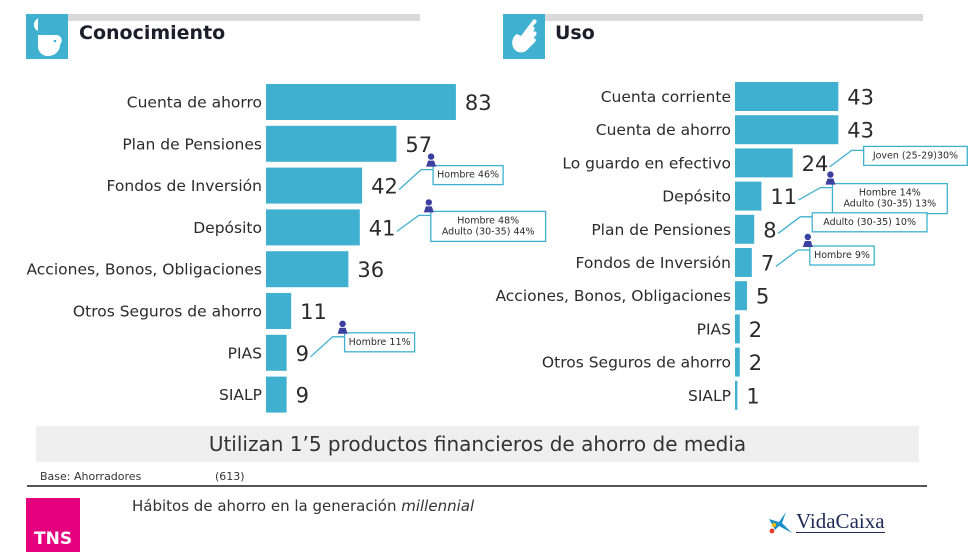 Image resolution: width=972 pixels, height=559 pixels. I want to click on value-label: 7, so click(767, 264).